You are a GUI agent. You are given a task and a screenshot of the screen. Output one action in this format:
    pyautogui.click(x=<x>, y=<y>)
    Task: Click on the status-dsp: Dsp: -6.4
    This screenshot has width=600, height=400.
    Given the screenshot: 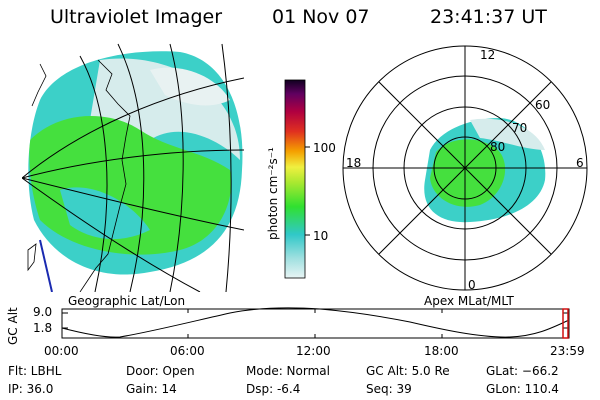 What is the action you would take?
    pyautogui.click(x=273, y=389)
    